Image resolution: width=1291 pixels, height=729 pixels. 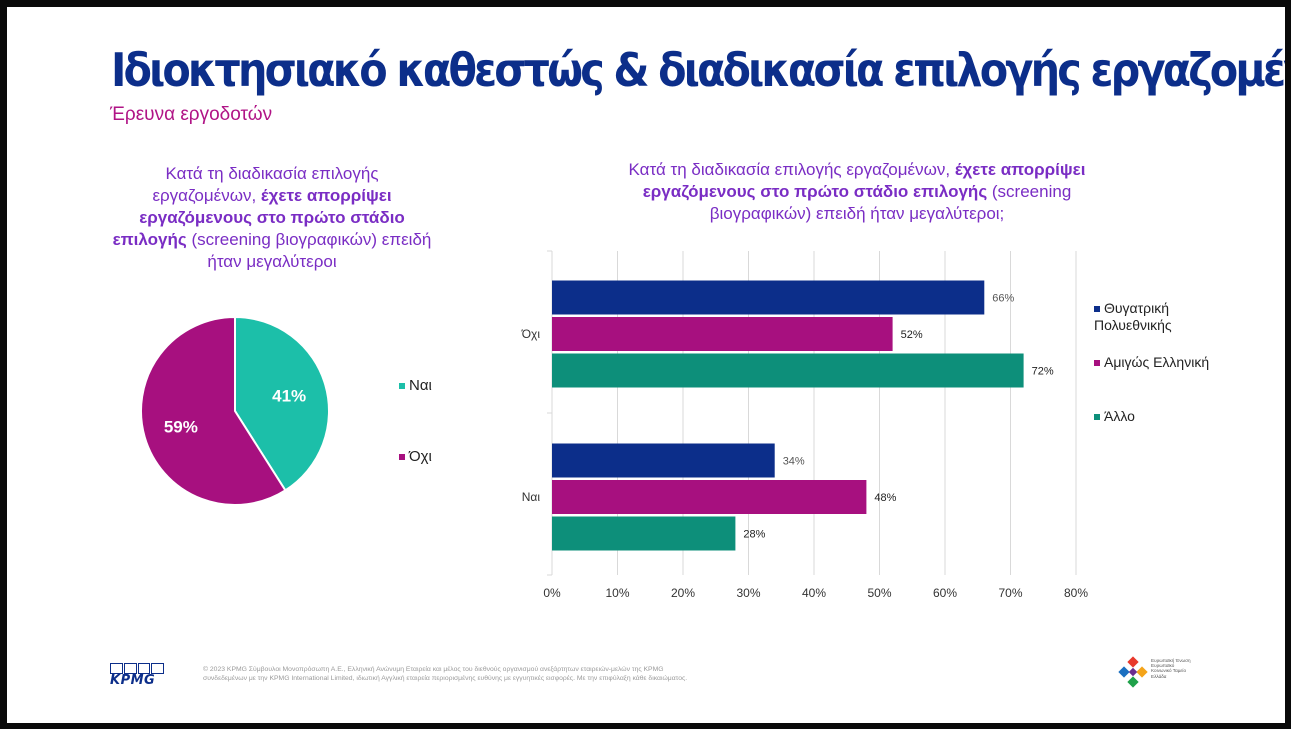 I want to click on bar-legend-item-other: Άλλο, so click(x=1114, y=416).